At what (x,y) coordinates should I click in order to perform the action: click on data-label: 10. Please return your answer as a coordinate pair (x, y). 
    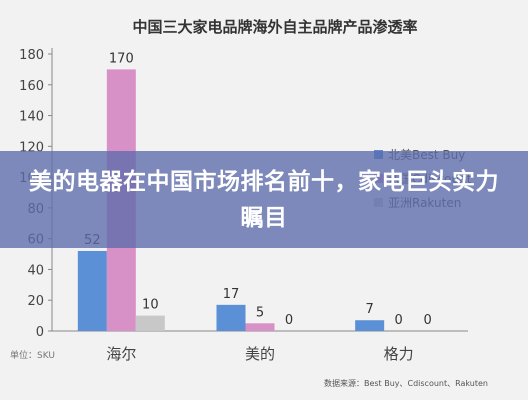
    Looking at the image, I should click on (150, 305).